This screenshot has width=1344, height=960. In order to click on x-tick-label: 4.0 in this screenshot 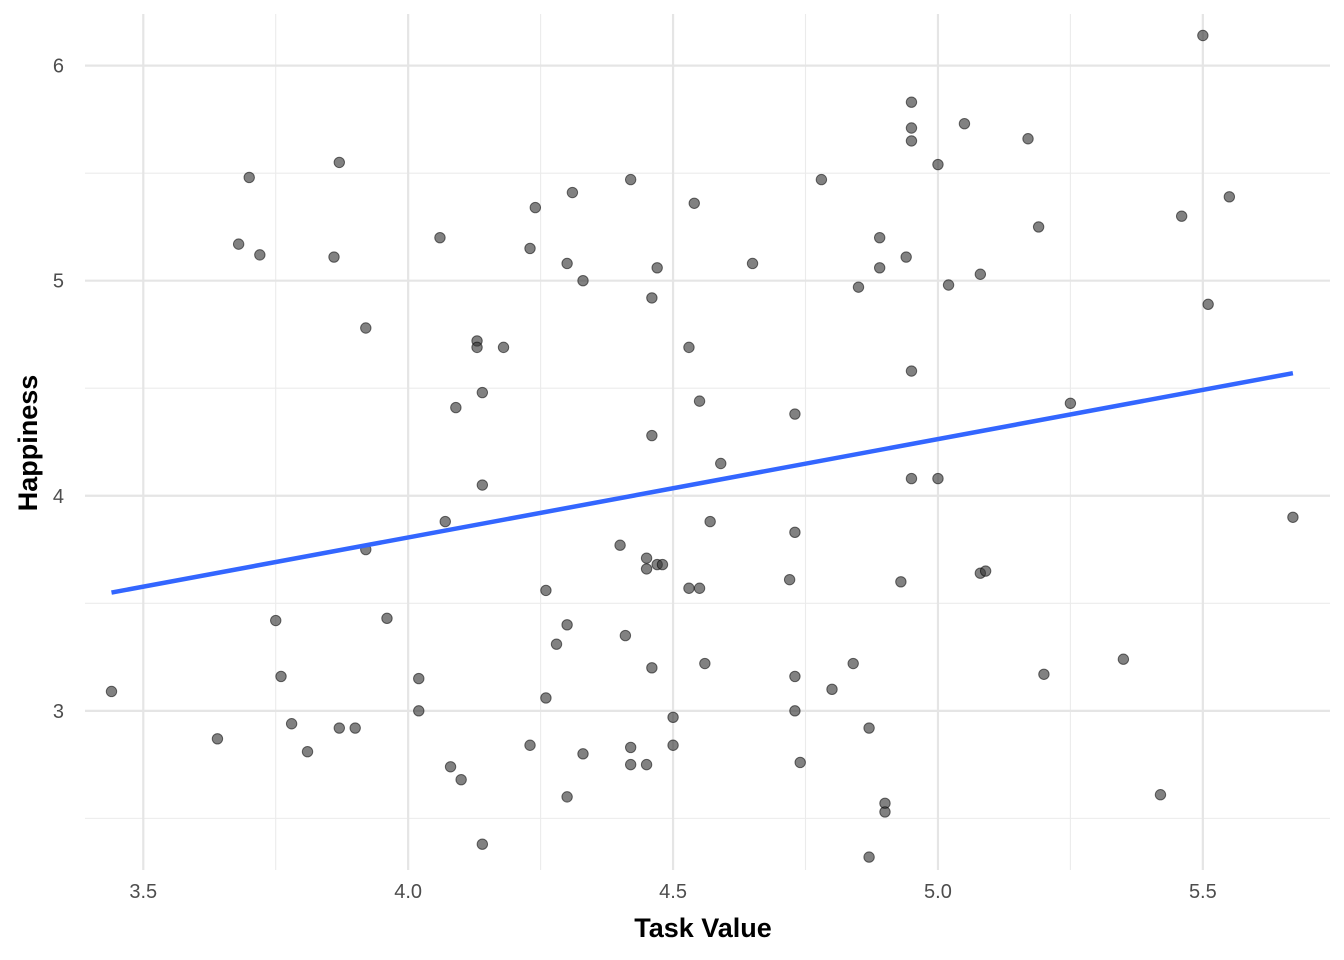, I will do `click(408, 892)`.